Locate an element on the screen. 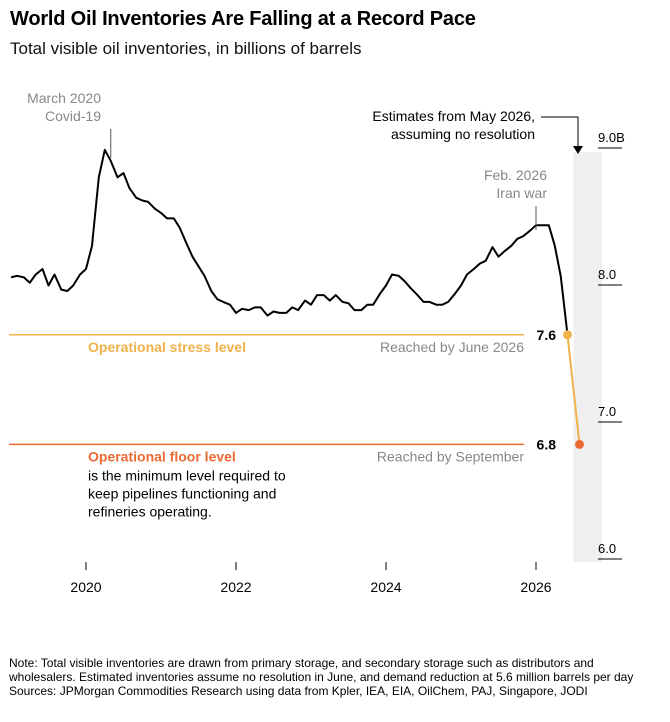 The height and width of the screenshot is (722, 670). y-tick-label: 7.0 is located at coordinates (607, 411).